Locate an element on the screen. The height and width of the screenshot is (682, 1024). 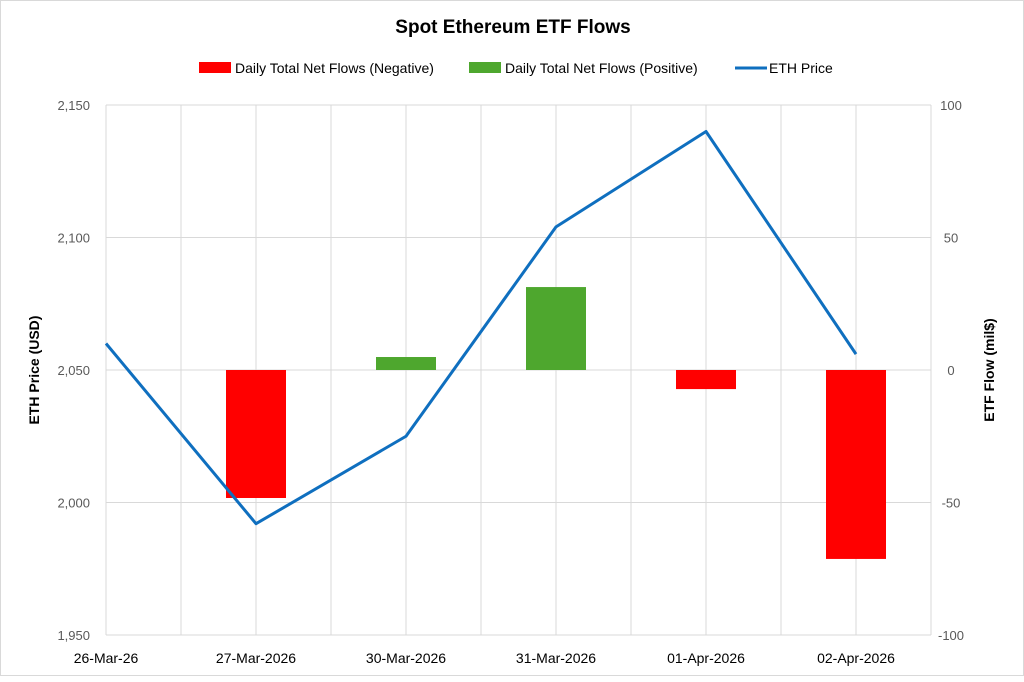
legend-label-positive: Daily Total Net Flows (Positive) is located at coordinates (601, 68).